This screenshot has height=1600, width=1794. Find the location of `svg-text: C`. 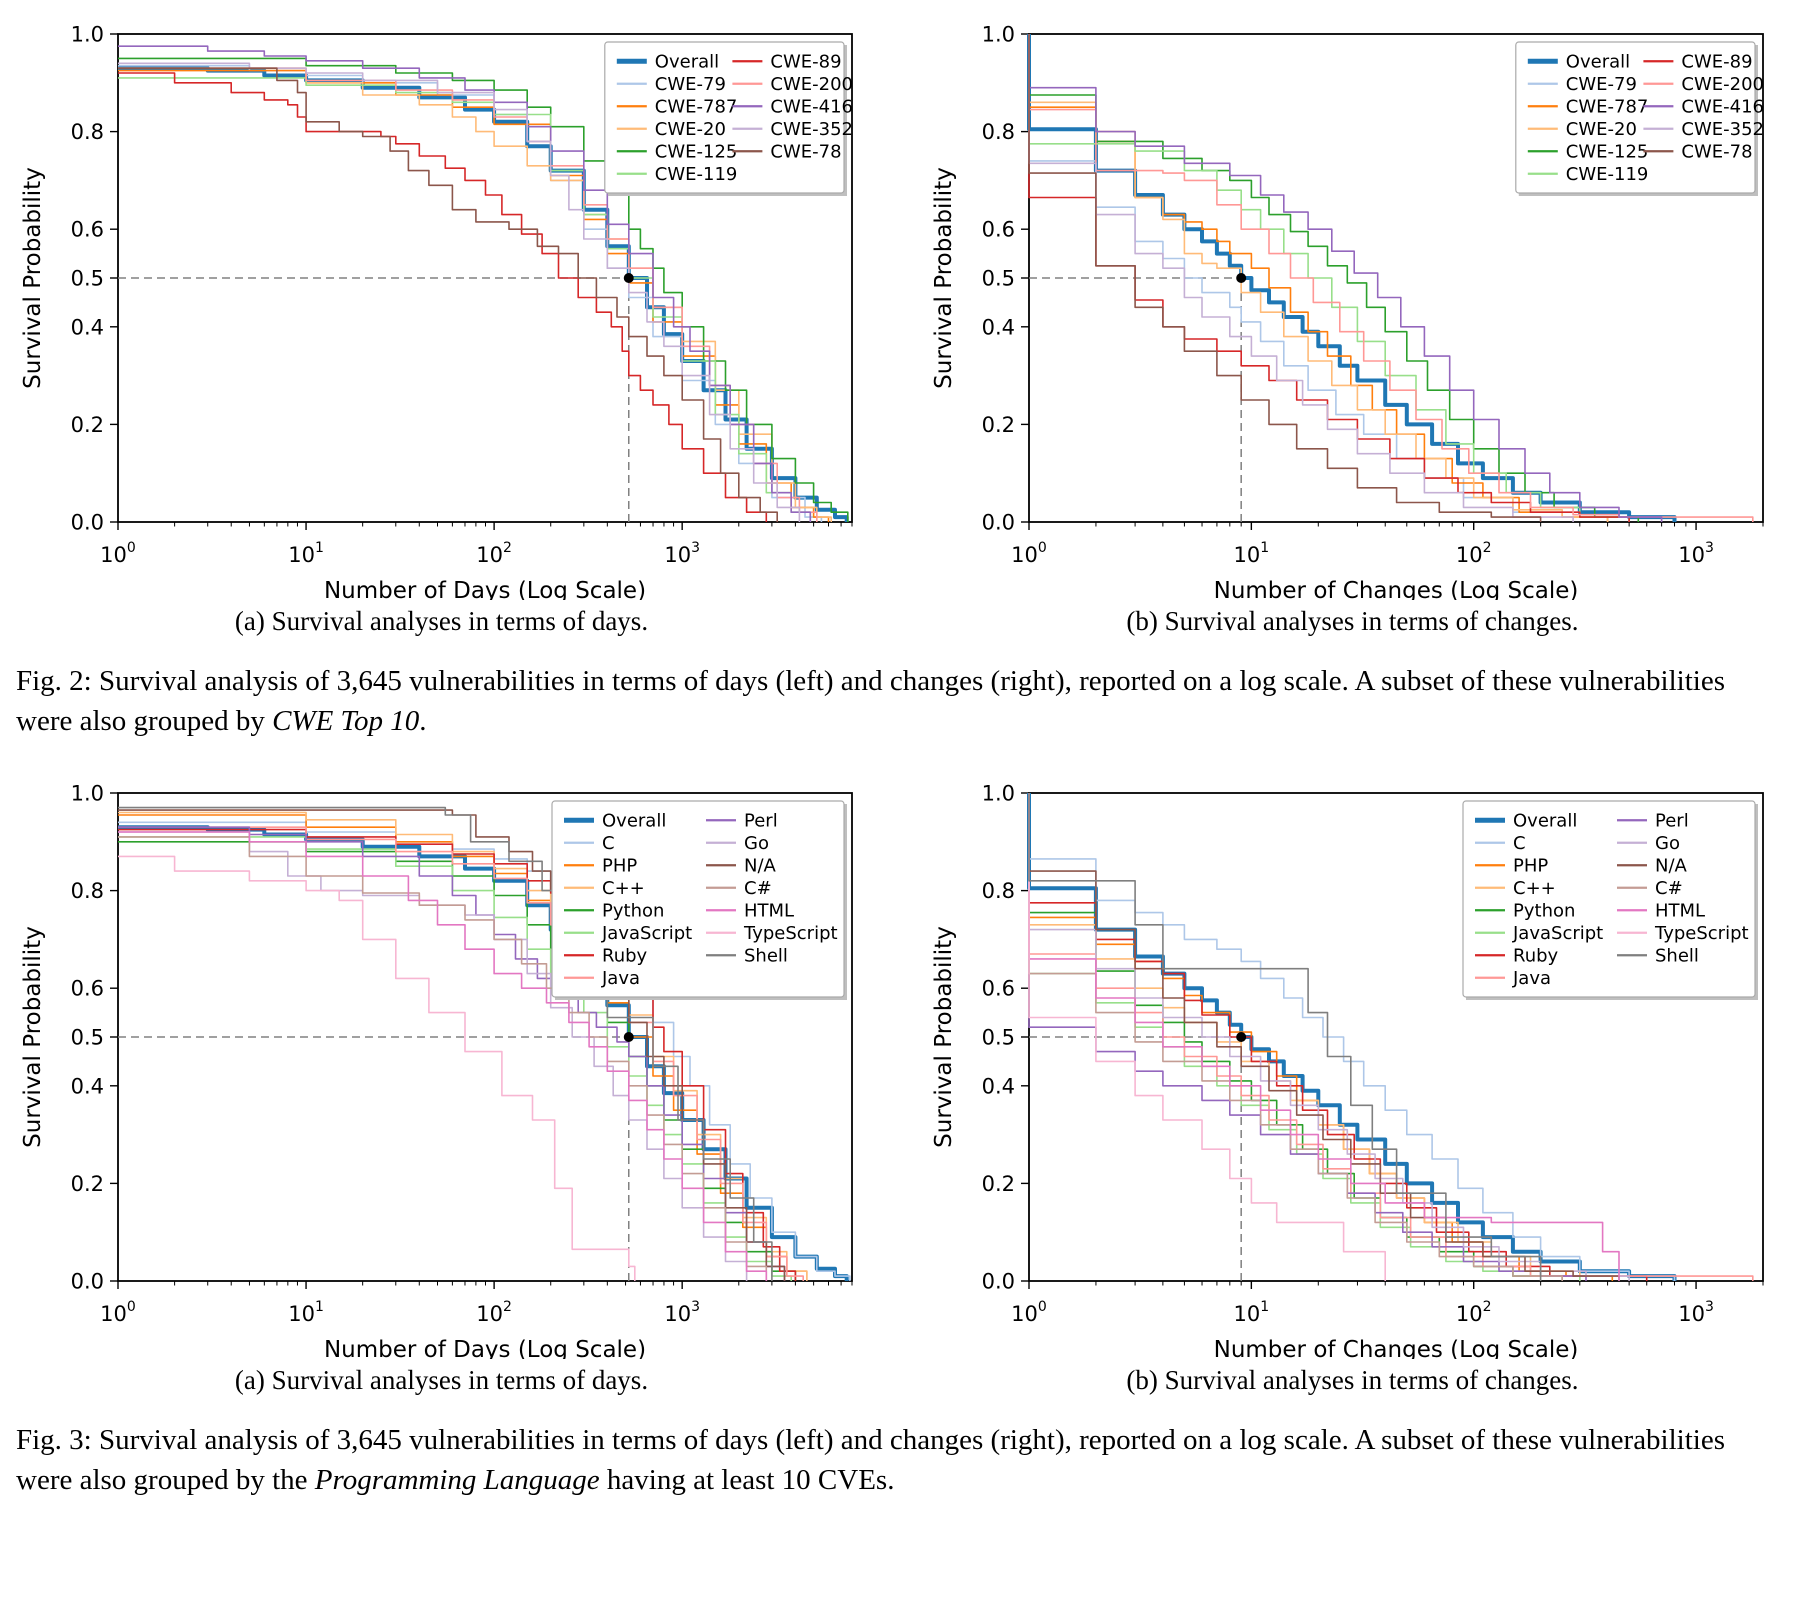

svg-text: C is located at coordinates (608, 843).